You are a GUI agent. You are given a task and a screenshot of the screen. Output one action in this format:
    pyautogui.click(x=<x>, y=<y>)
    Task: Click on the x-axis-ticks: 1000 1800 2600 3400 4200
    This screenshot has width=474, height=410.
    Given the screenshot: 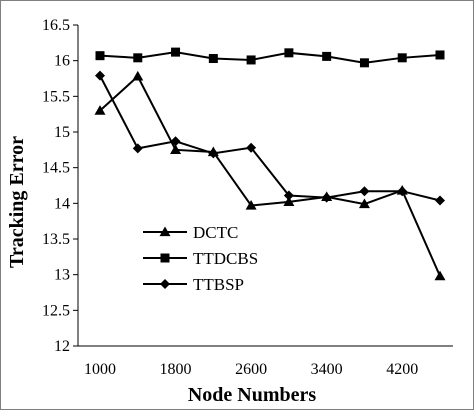 What is the action you would take?
    pyautogui.click(x=251, y=369)
    